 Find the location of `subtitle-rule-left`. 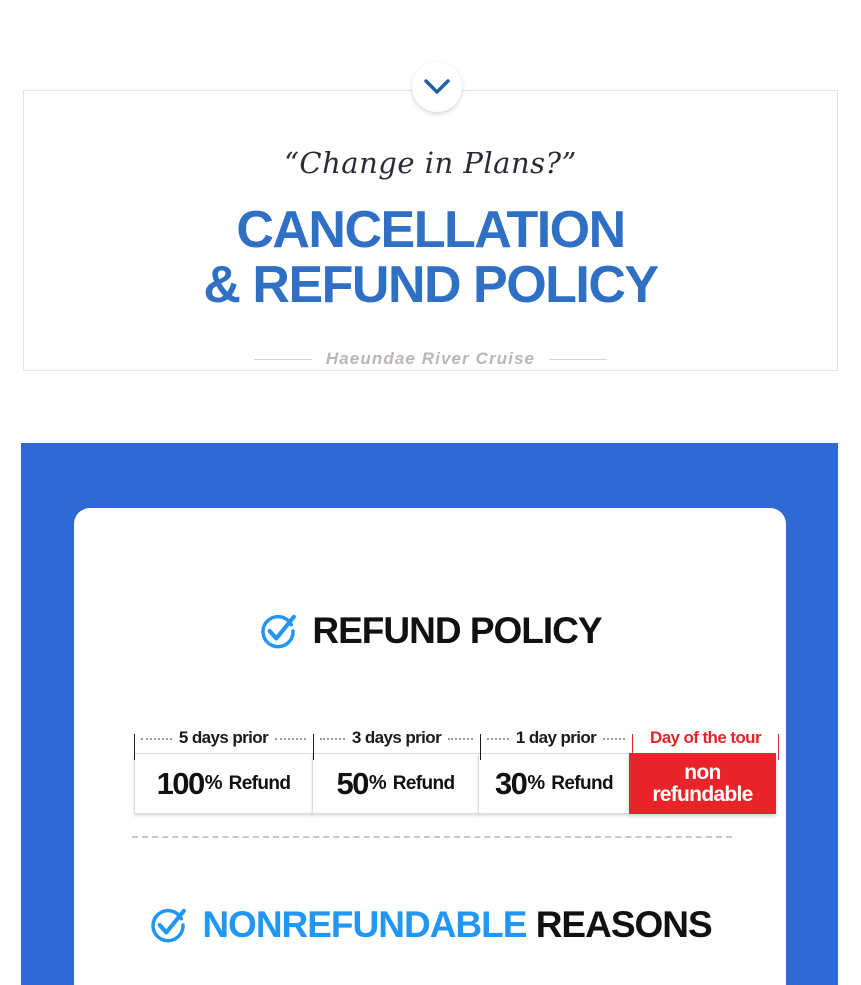

subtitle-rule-left is located at coordinates (282, 359).